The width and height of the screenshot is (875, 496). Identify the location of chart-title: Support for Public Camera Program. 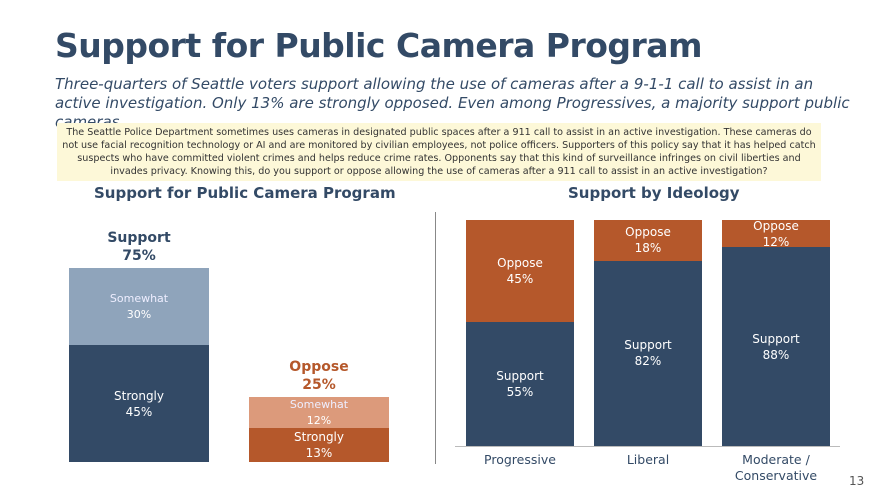
(245, 193).